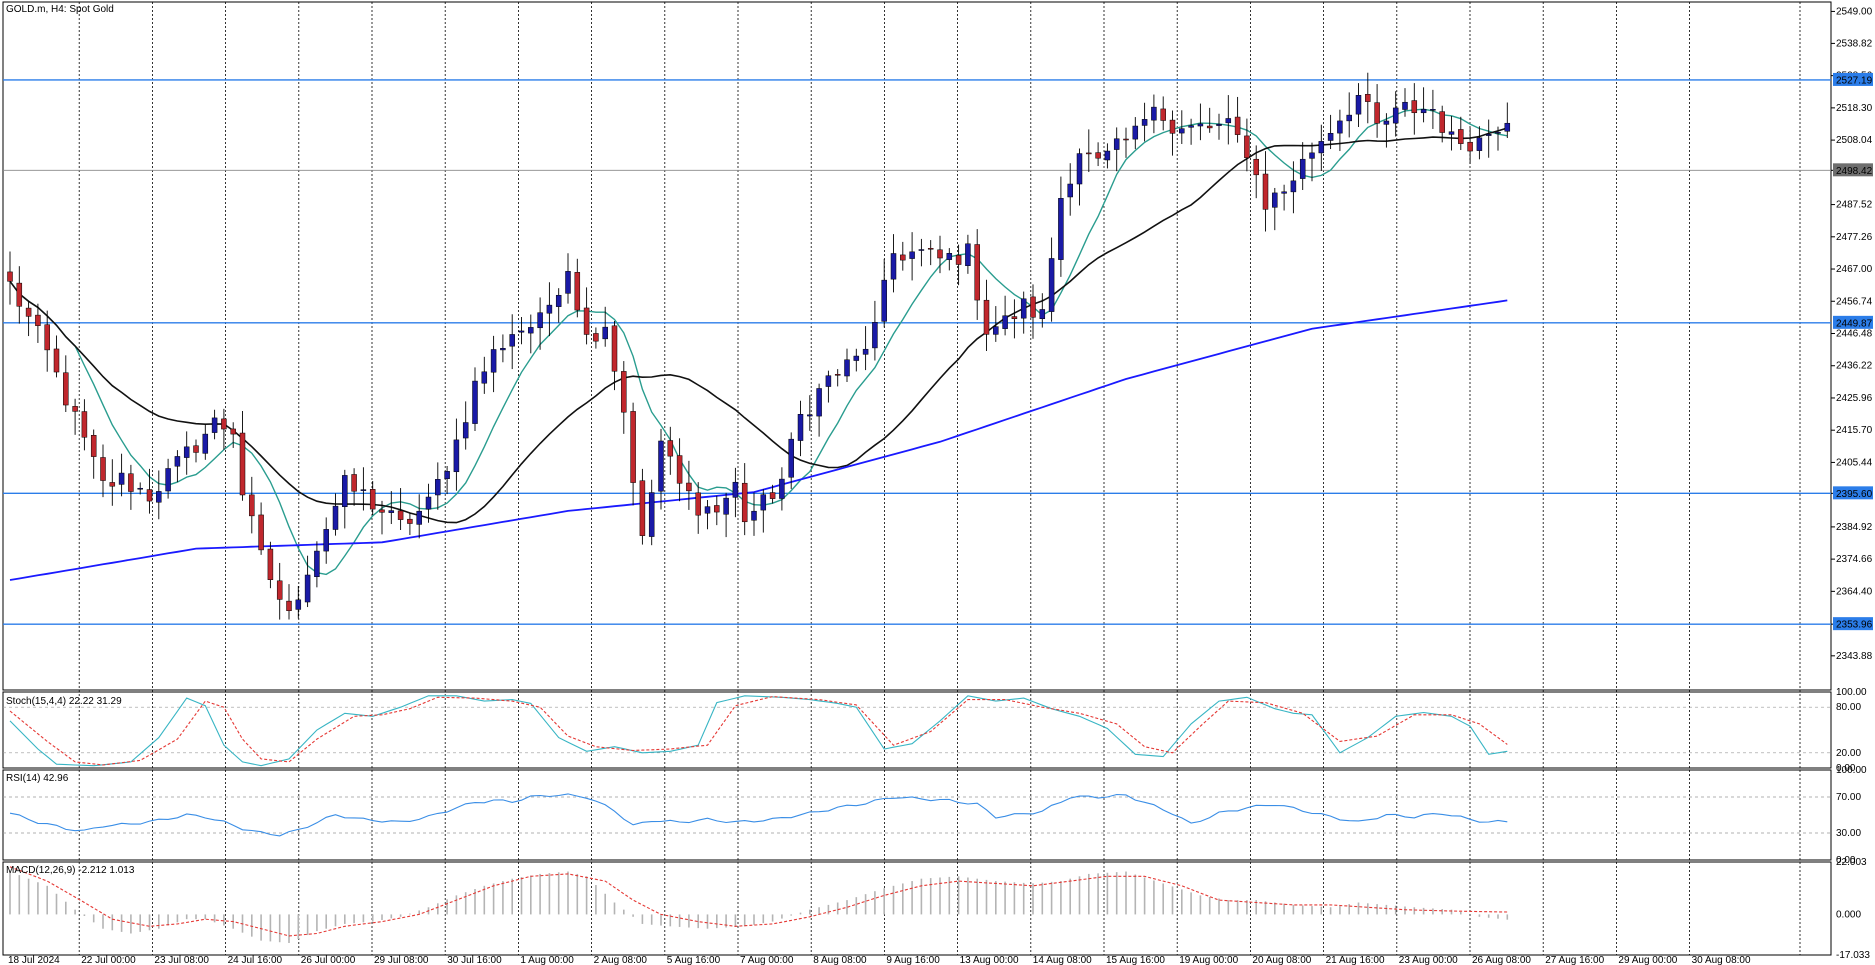 The image size is (1875, 965). What do you see at coordinates (1854, 269) in the screenshot?
I see `y-tick-label: 2467.00` at bounding box center [1854, 269].